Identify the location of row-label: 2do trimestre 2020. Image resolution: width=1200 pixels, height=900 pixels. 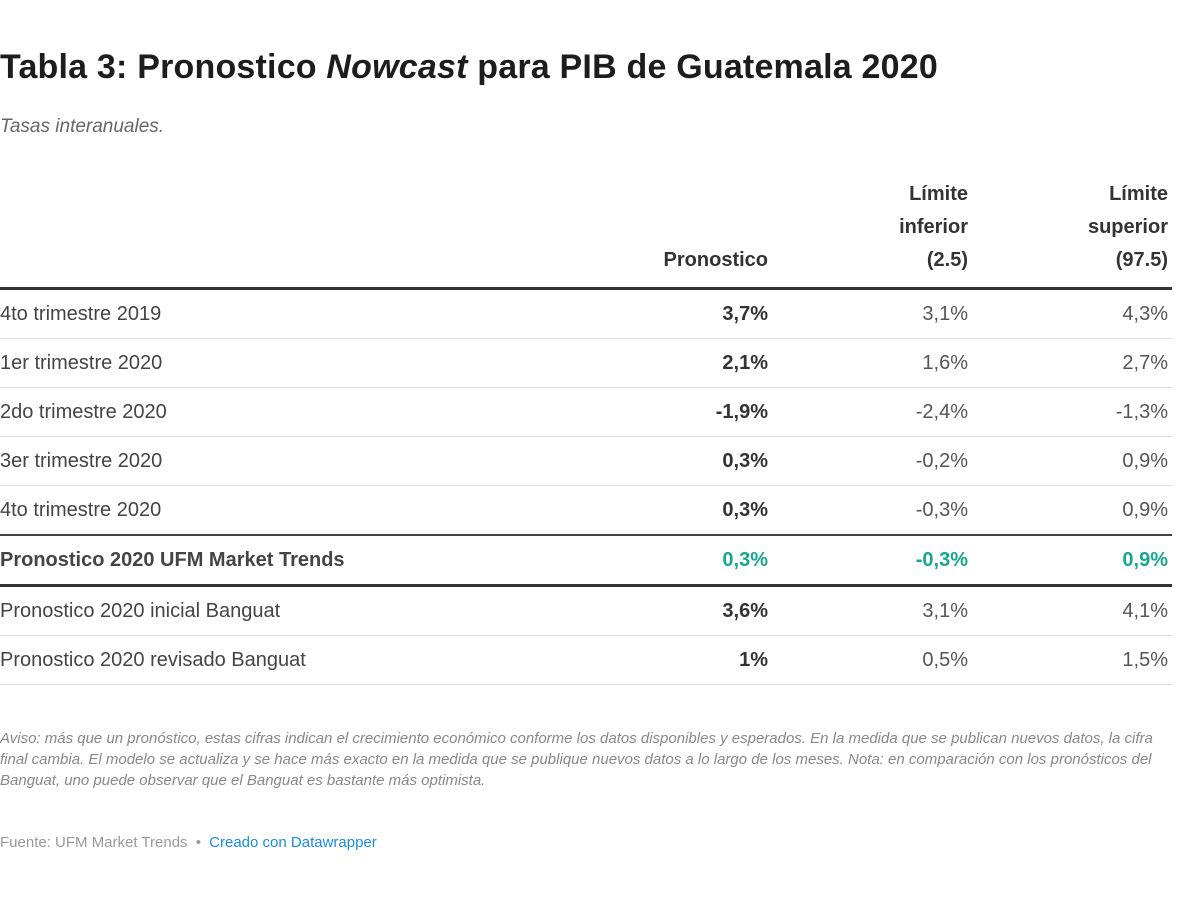
(240, 412).